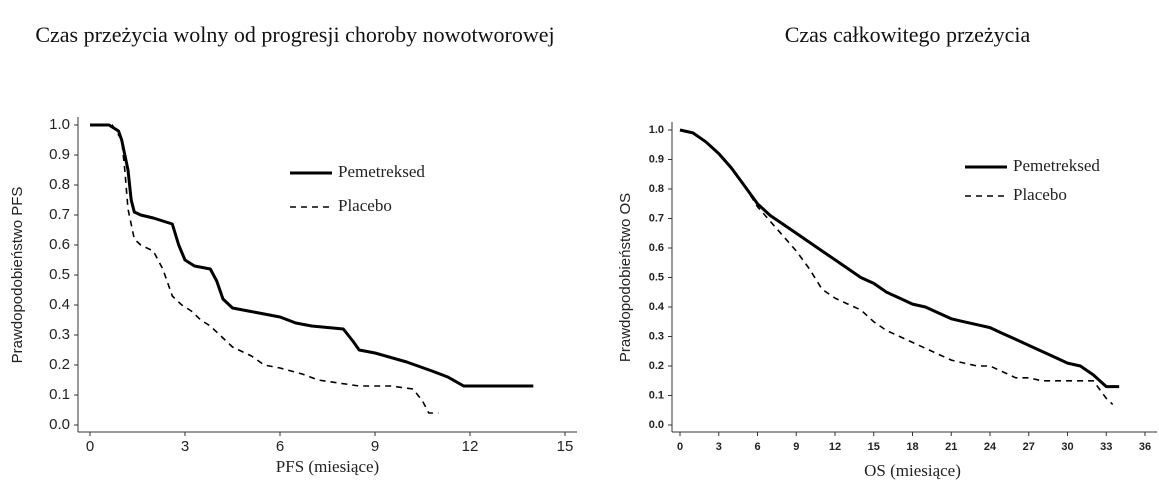 This screenshot has height=492, width=1159. I want to click on x-tick-label: 36, so click(1145, 447).